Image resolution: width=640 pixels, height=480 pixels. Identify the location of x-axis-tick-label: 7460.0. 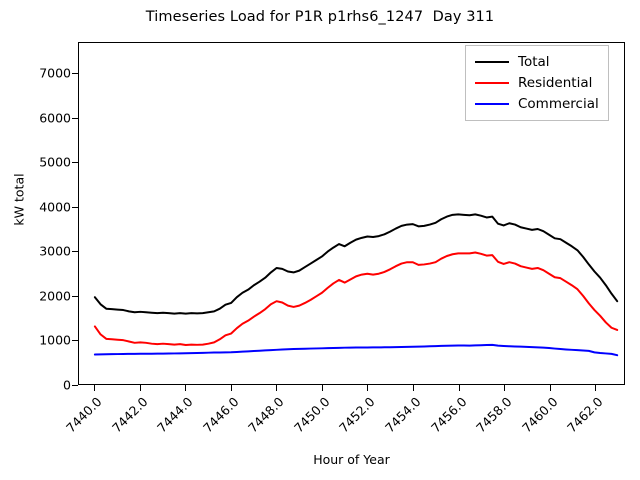
(539, 415).